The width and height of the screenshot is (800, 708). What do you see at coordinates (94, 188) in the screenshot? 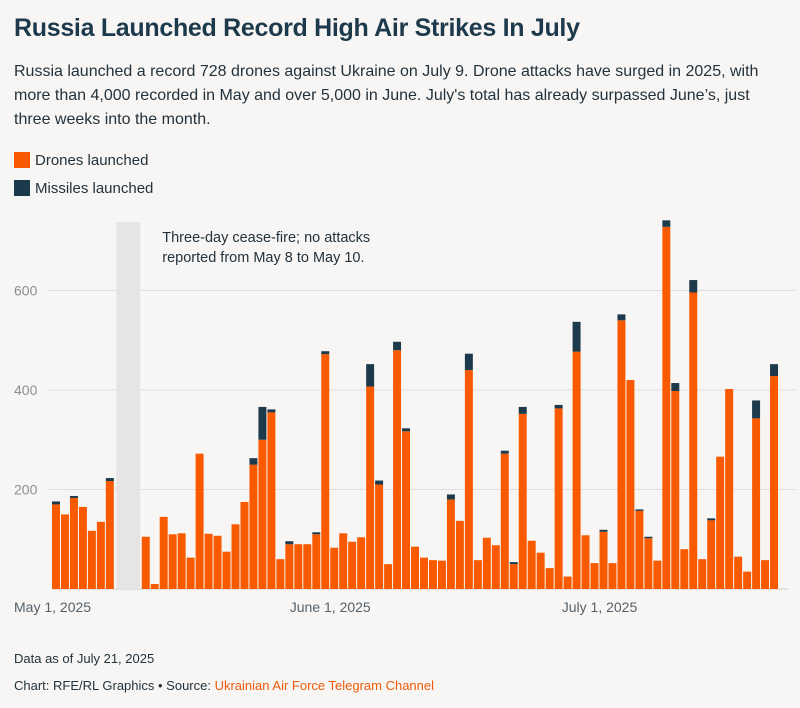
I see `legend-label-missiles: Missiles launched` at bounding box center [94, 188].